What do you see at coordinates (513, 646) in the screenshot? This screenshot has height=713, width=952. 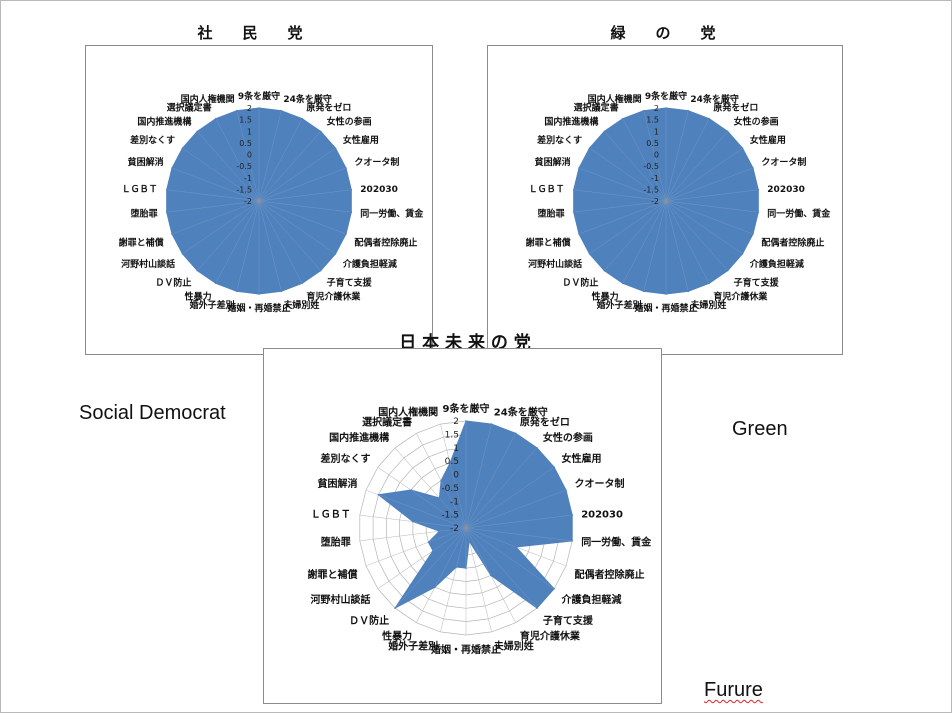 I see `axis-label: 夫婦別姓` at bounding box center [513, 646].